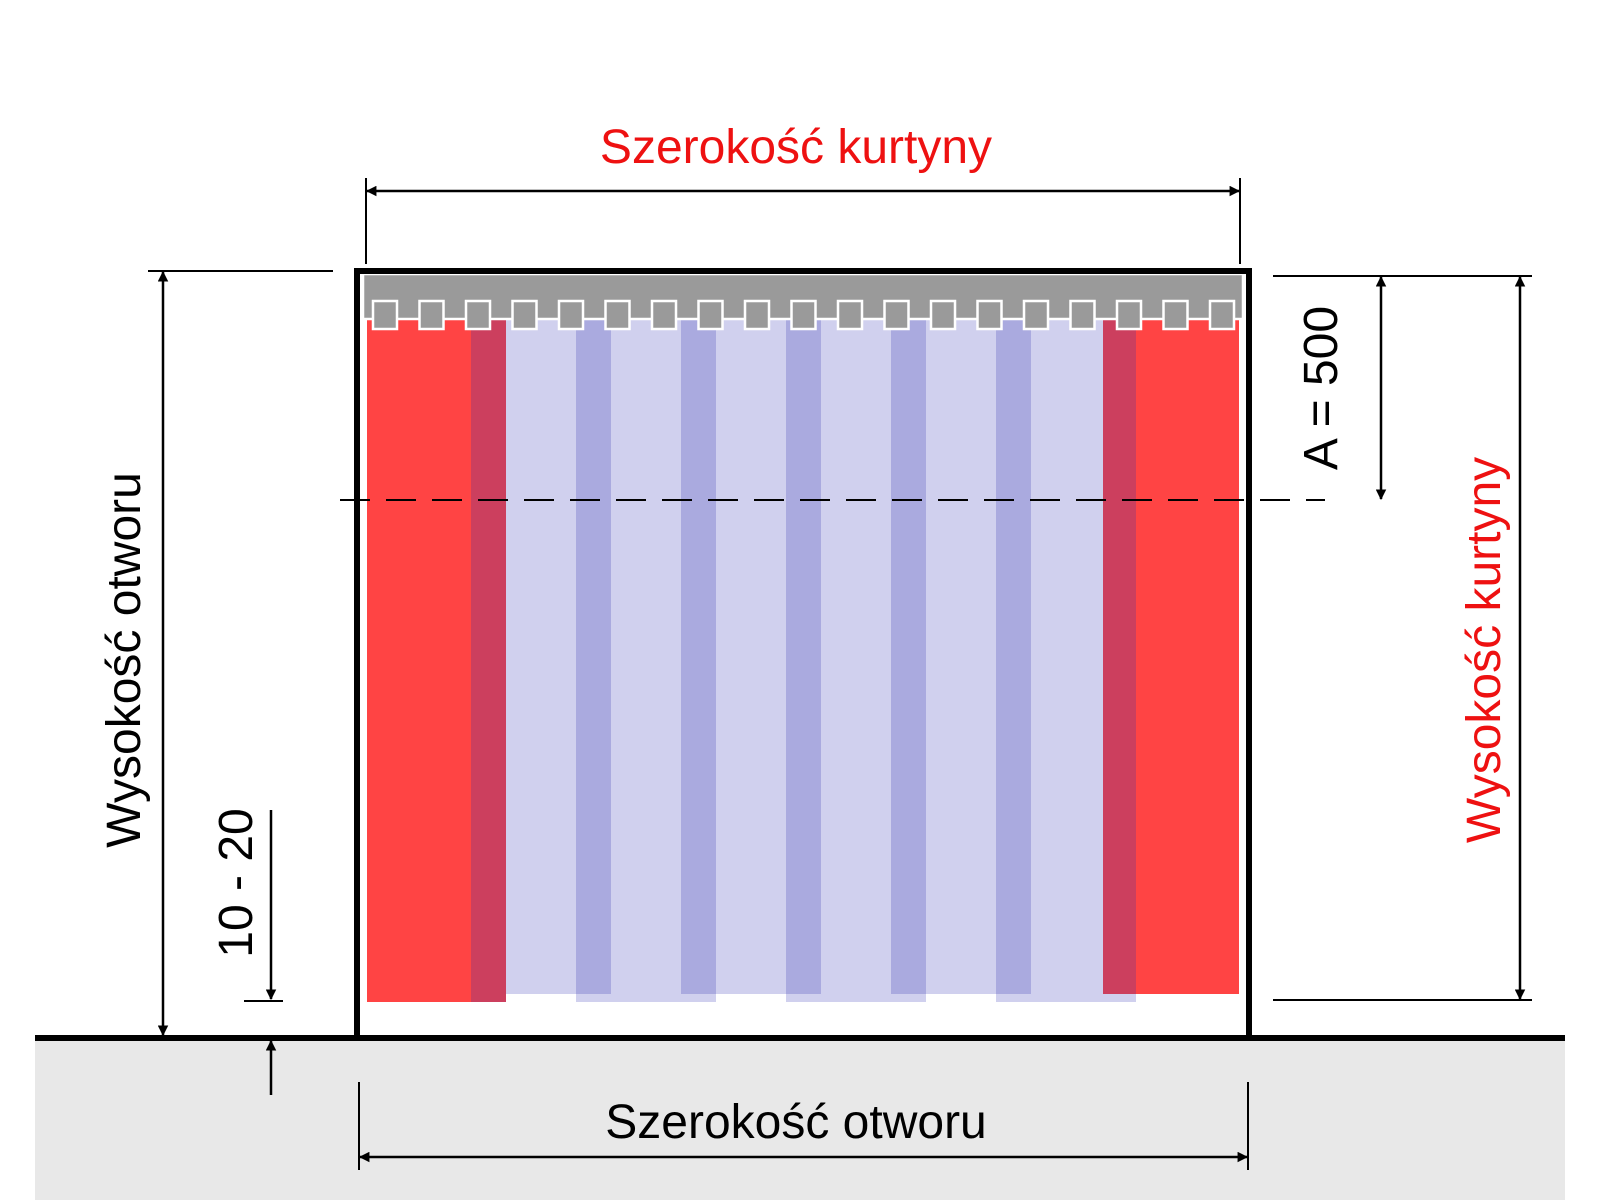 The width and height of the screenshot is (1600, 1200). I want to click on opening-height-label: Wysokość otworu, so click(124, 660).